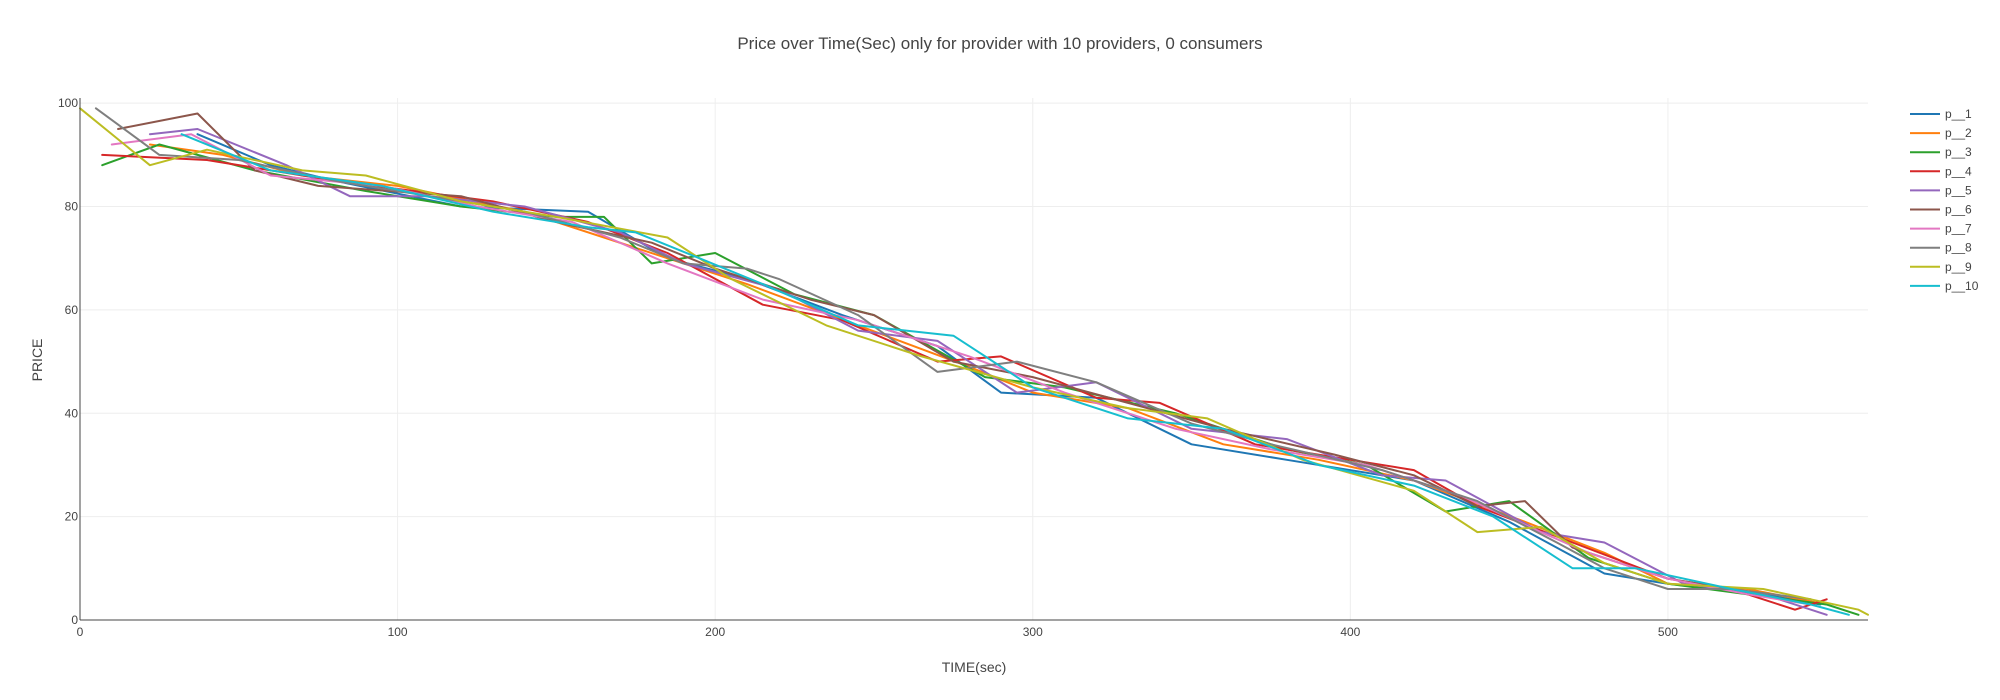  I want to click on legend-label: p__6, so click(1958, 210).